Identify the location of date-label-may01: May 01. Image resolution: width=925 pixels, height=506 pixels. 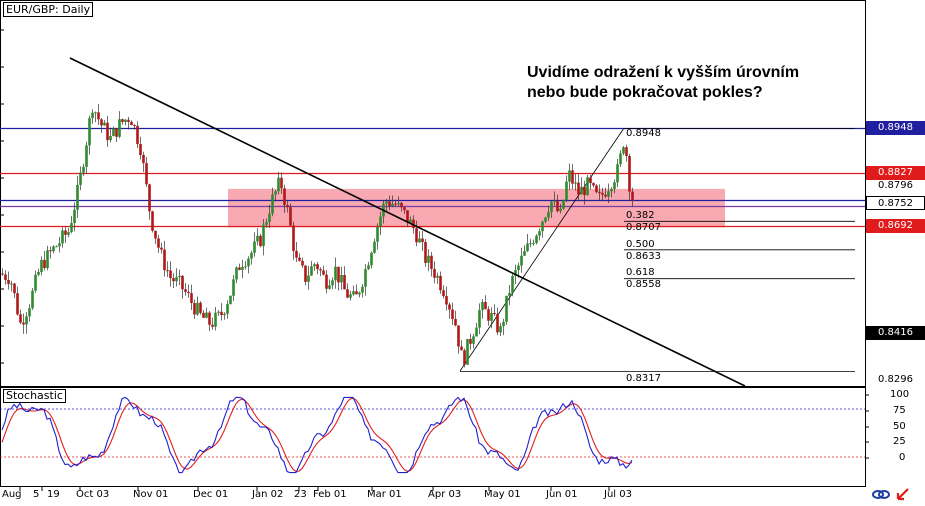
(502, 494).